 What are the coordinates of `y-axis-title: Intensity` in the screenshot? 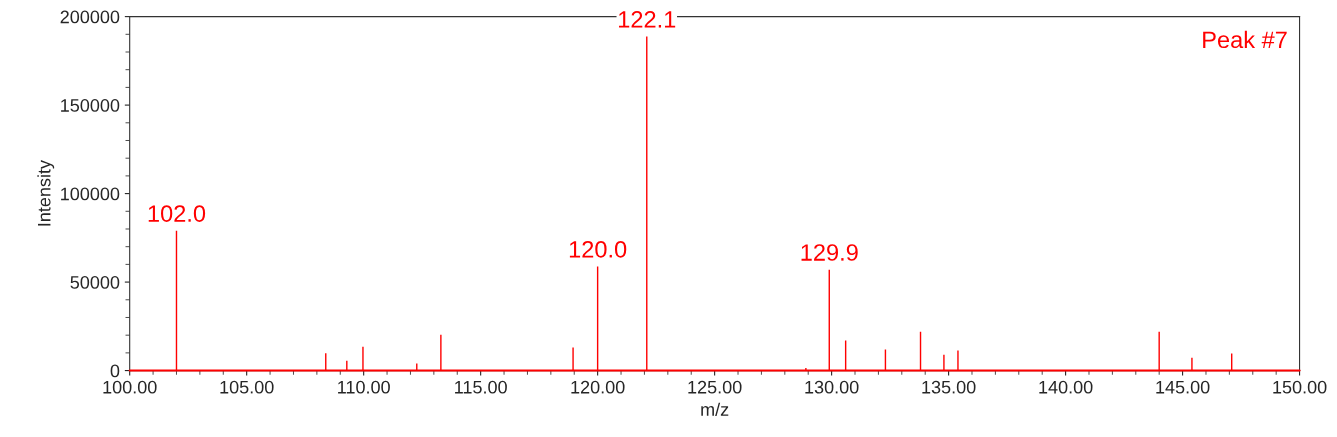 It's located at (46, 193).